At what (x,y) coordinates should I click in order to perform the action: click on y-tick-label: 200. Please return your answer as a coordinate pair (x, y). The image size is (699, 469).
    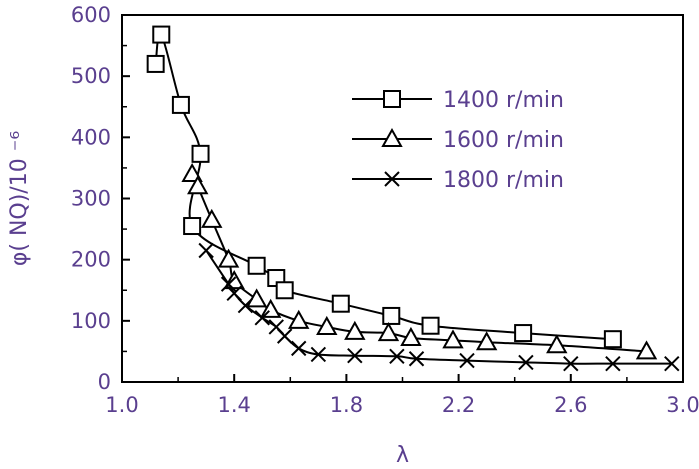
    Looking at the image, I should click on (91, 260).